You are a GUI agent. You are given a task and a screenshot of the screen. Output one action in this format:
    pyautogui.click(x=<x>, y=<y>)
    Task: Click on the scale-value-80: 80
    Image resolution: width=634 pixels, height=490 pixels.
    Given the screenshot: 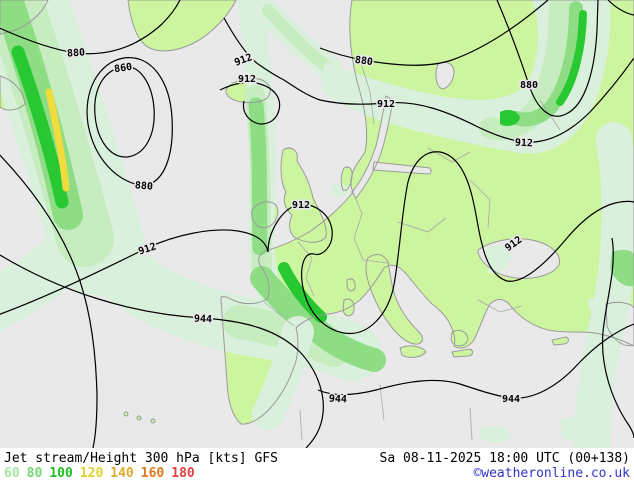 What is the action you would take?
    pyautogui.click(x=34, y=473)
    